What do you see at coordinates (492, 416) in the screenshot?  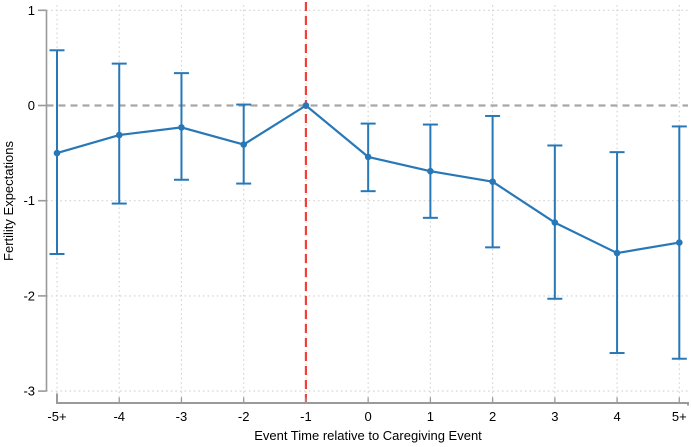 I see `x-tick-label: 2` at bounding box center [492, 416].